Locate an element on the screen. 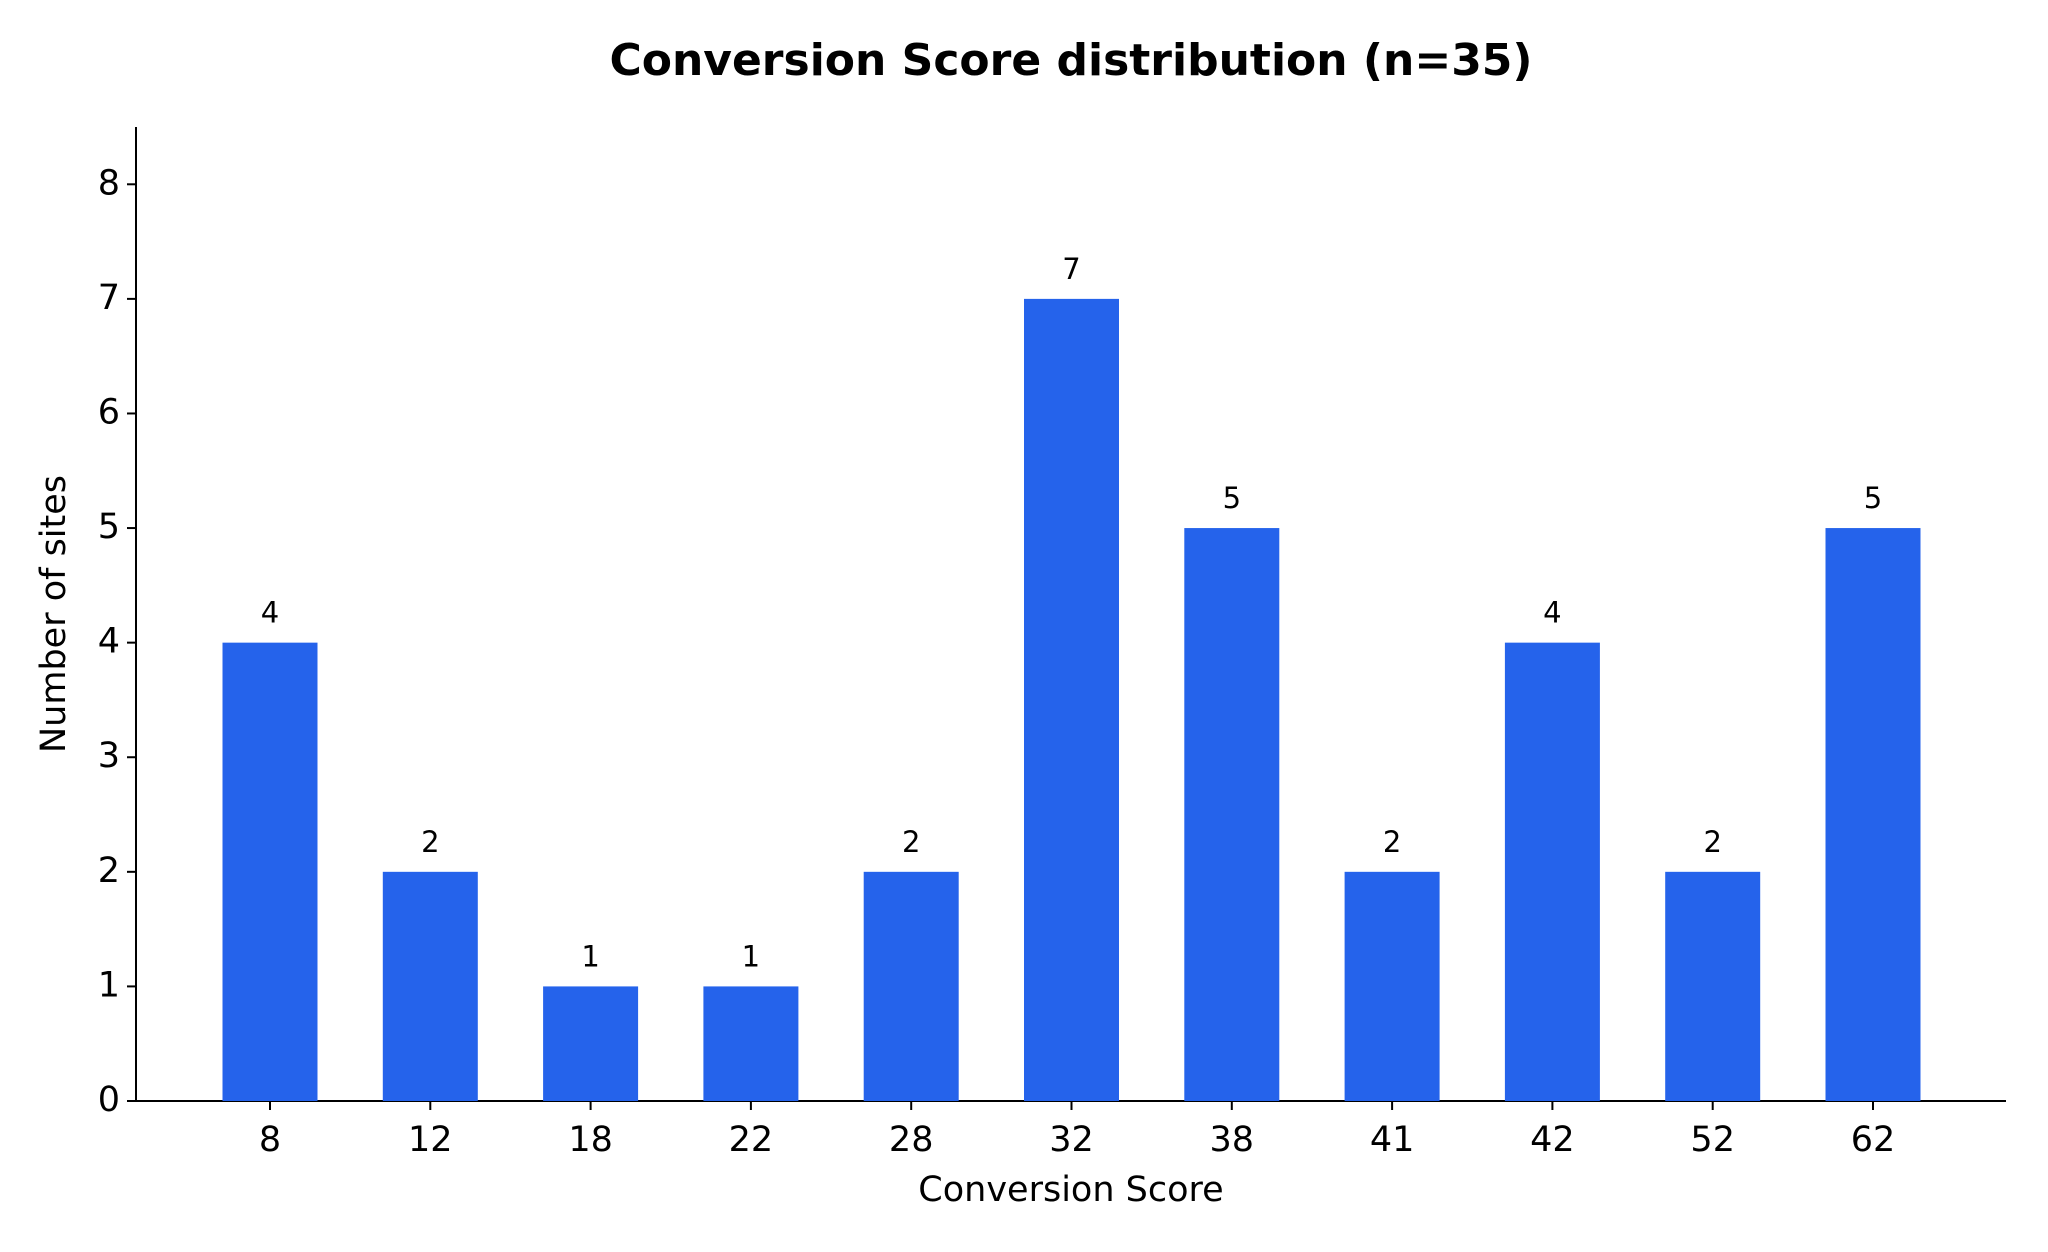 The image size is (2048, 1252). x-tick-label: 12 is located at coordinates (430, 1140).